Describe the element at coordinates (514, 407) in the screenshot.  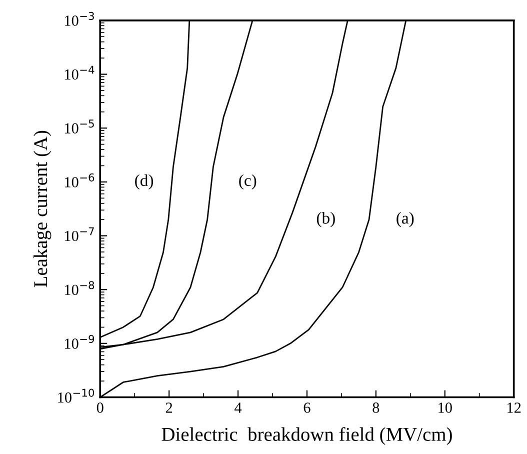
I see `x-tick-label: 12` at that location.